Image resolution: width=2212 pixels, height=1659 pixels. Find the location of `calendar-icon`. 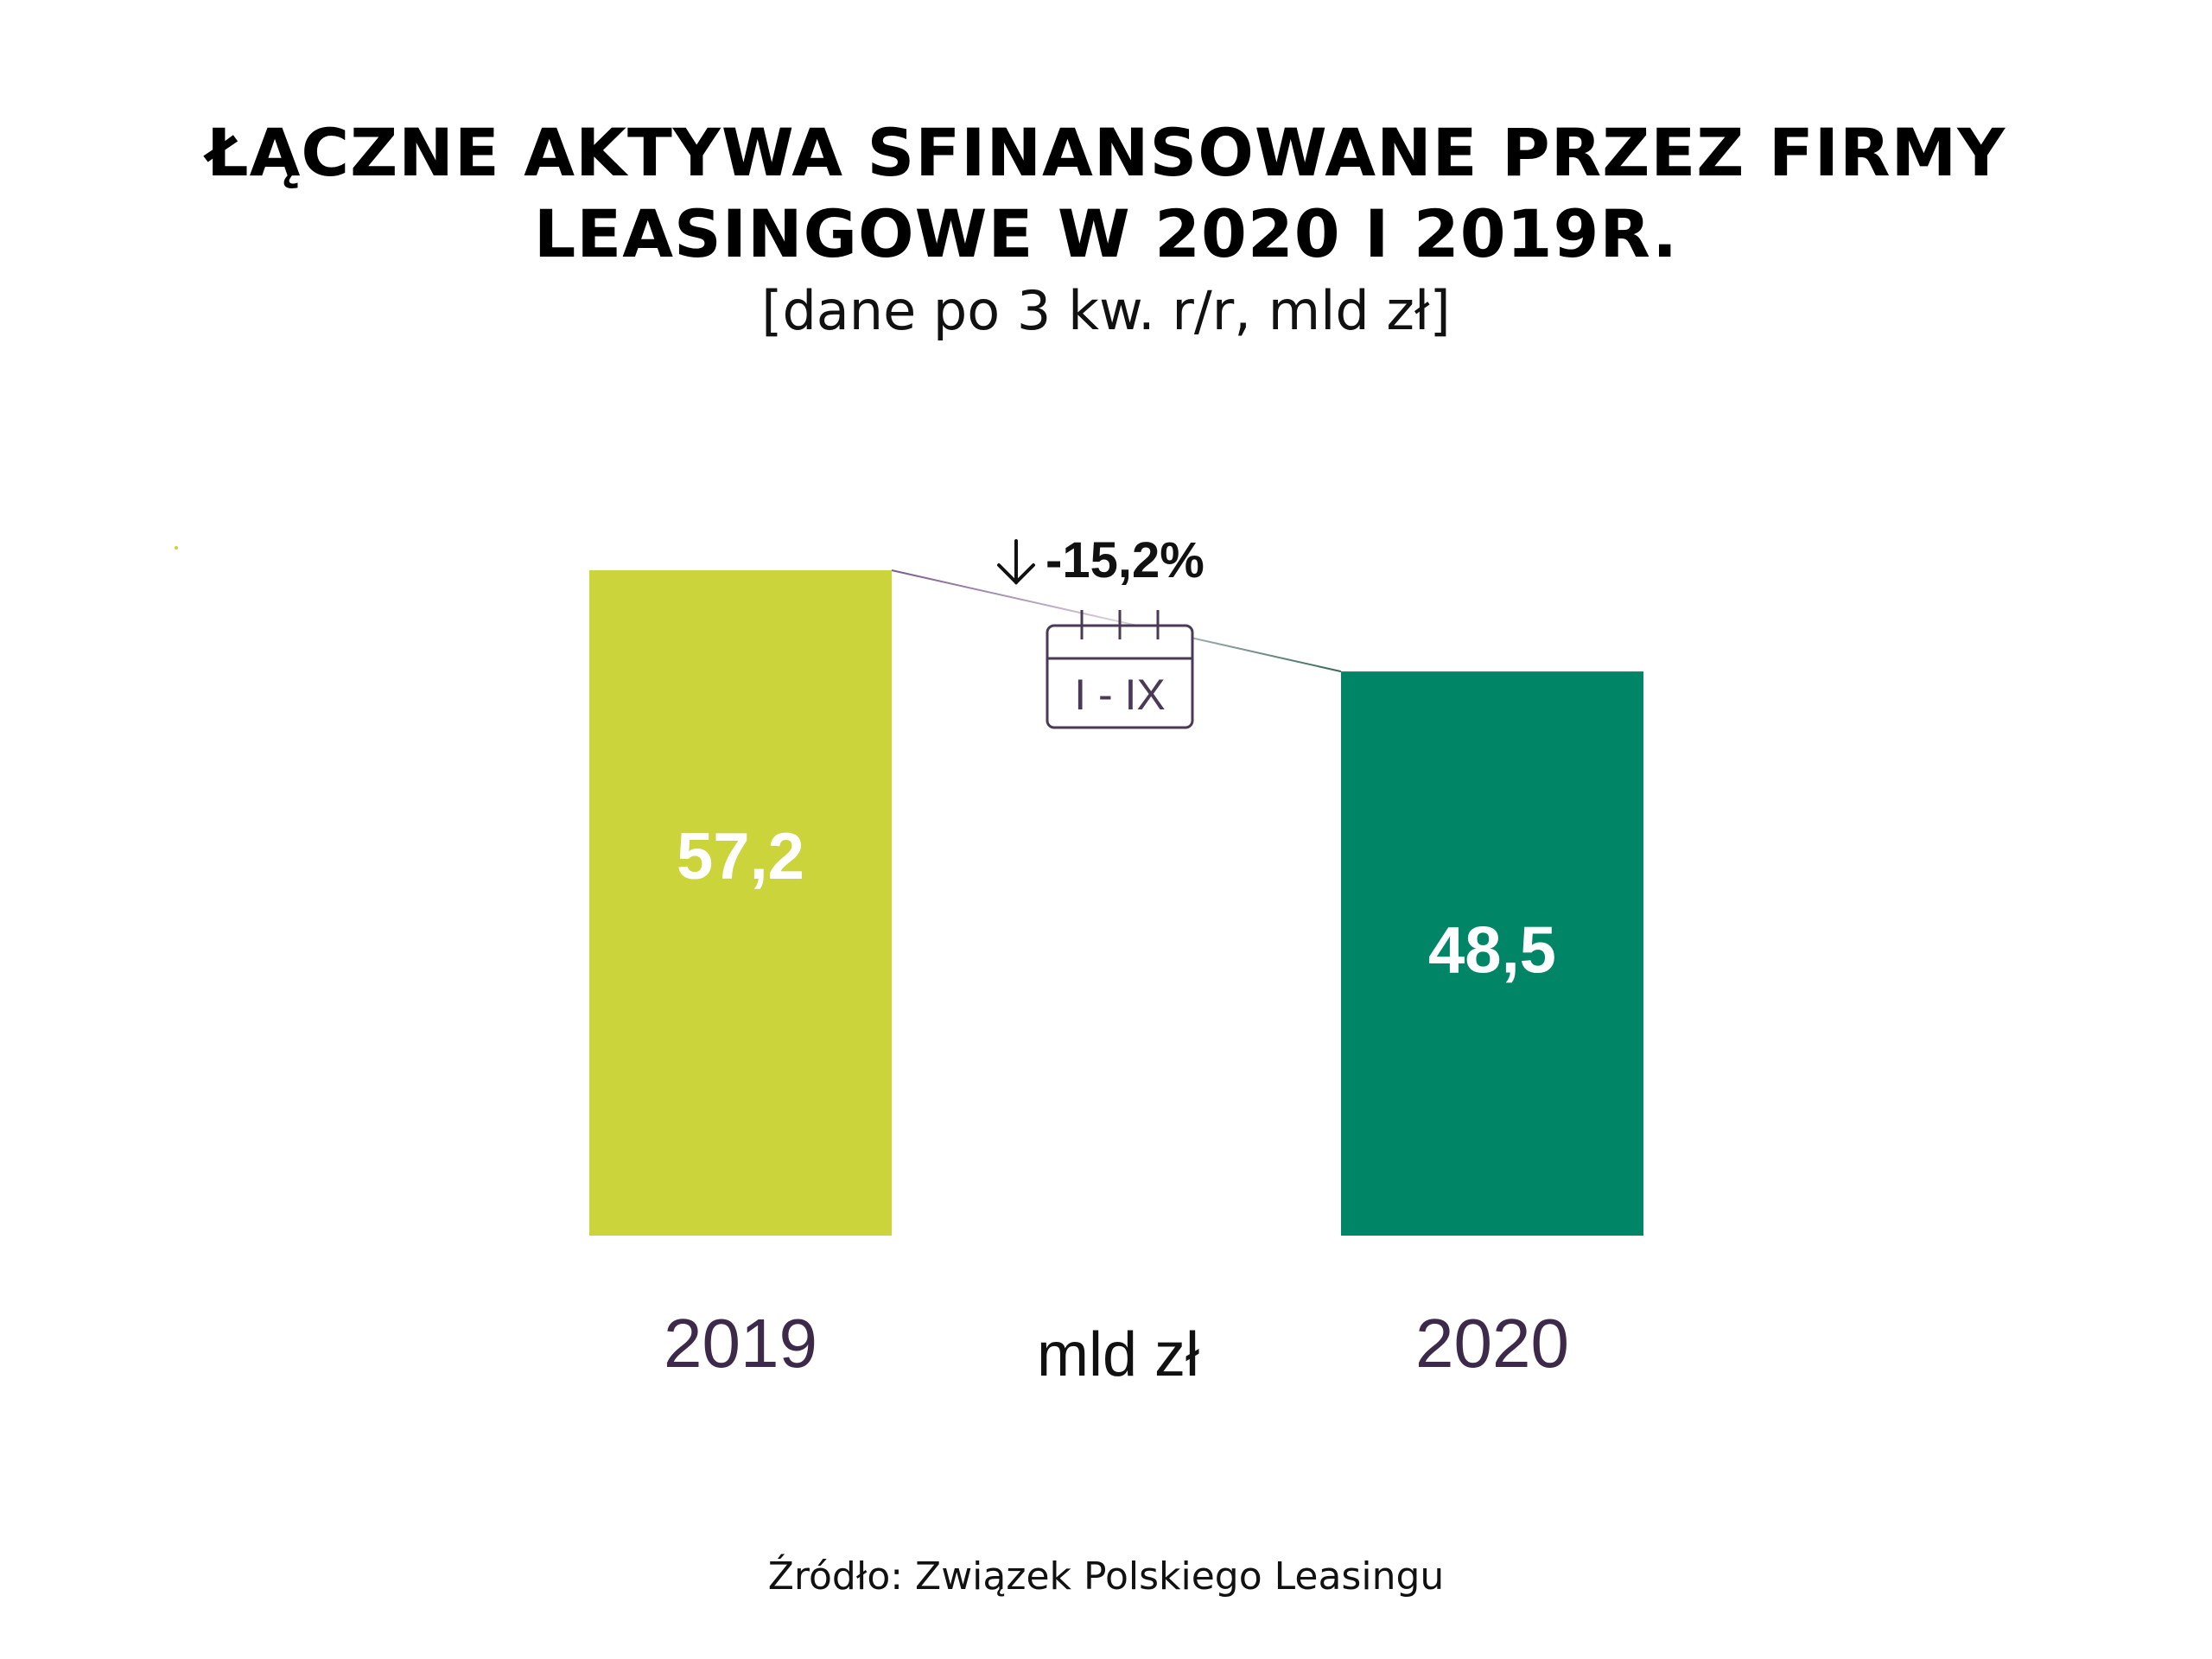

calendar-icon is located at coordinates (1120, 669).